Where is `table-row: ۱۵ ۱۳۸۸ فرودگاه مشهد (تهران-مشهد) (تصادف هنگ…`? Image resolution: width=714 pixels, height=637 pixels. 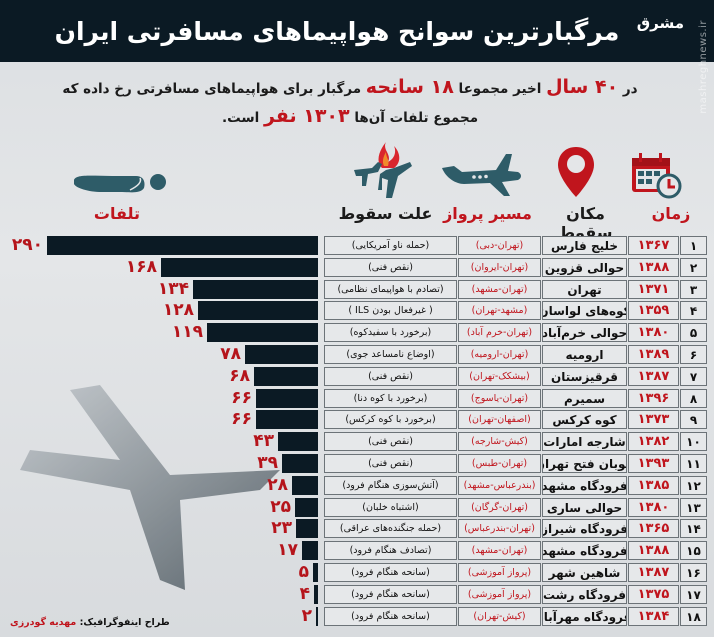 table-row: ۱۵ ۱۳۸۸ فرودگاه مشهد (تهران-مشهد) (تصادف هنگ… is located at coordinates (514, 550).